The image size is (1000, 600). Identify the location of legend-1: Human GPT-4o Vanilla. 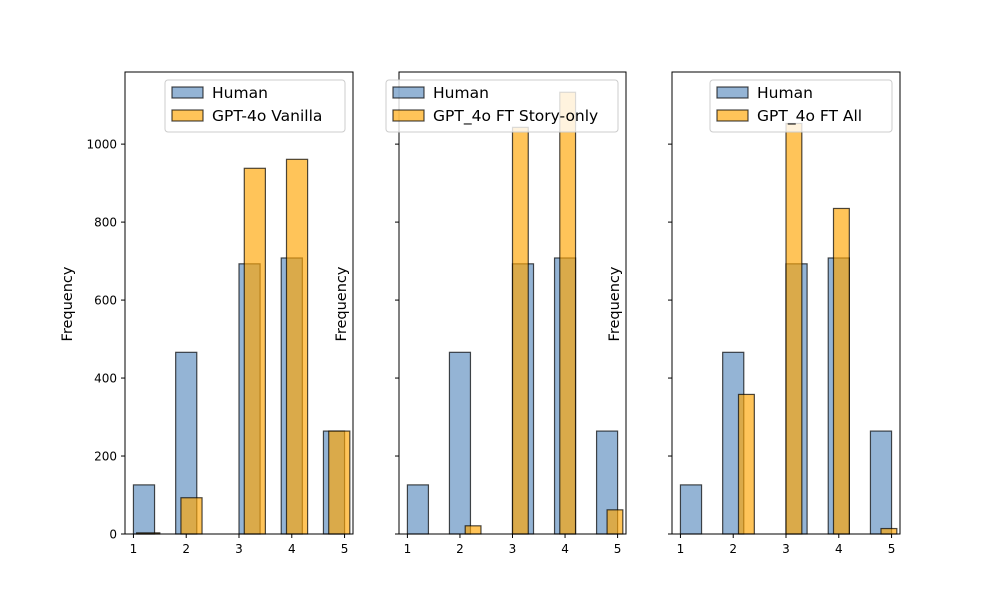
(255, 106).